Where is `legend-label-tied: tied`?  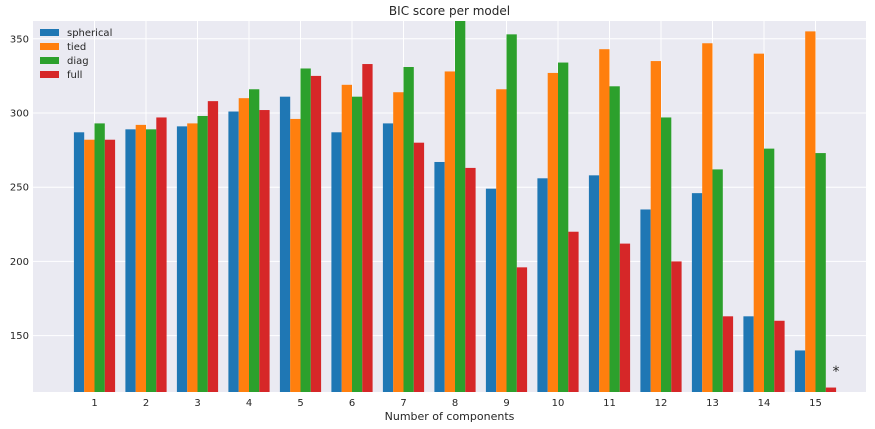 legend-label-tied: tied is located at coordinates (76, 47).